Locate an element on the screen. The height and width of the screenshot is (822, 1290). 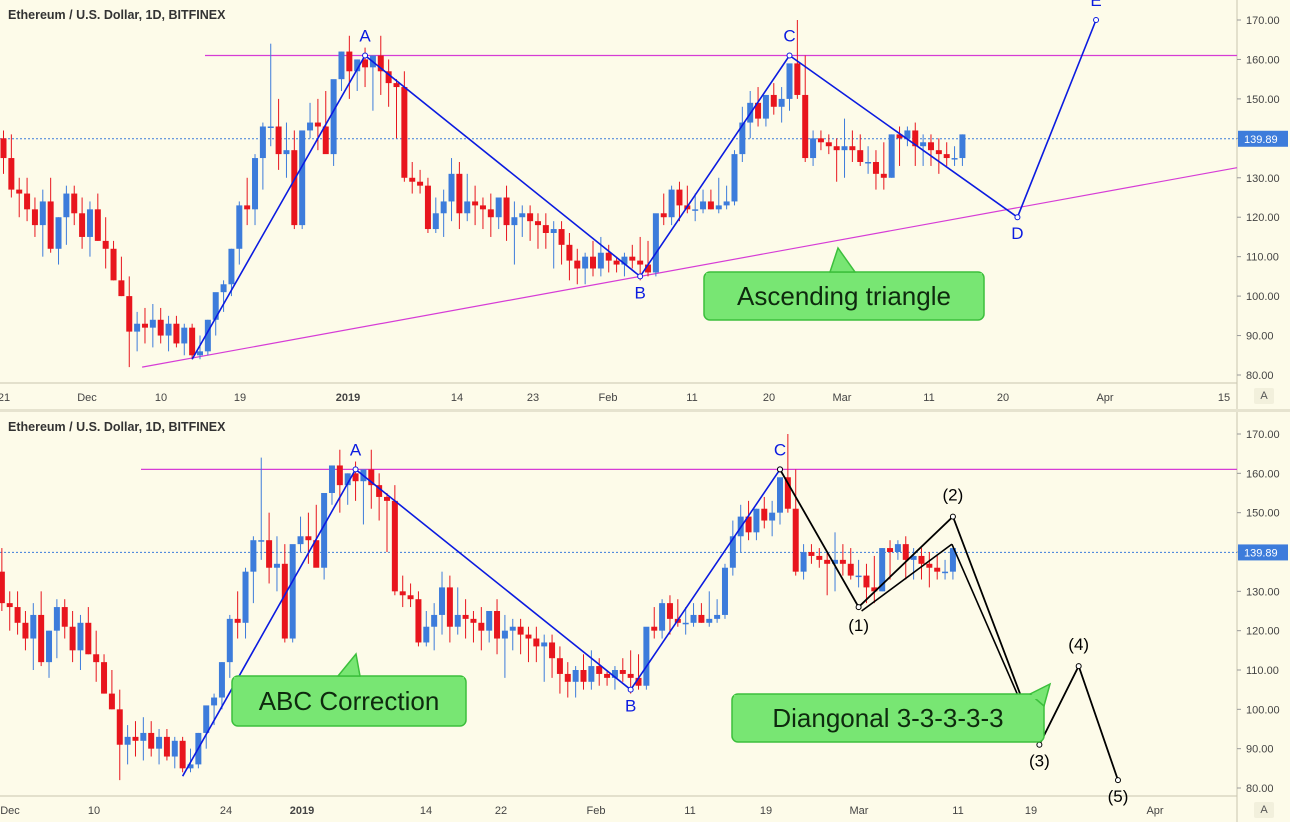
auto-scale-button-top: A is located at coordinates (1264, 396).